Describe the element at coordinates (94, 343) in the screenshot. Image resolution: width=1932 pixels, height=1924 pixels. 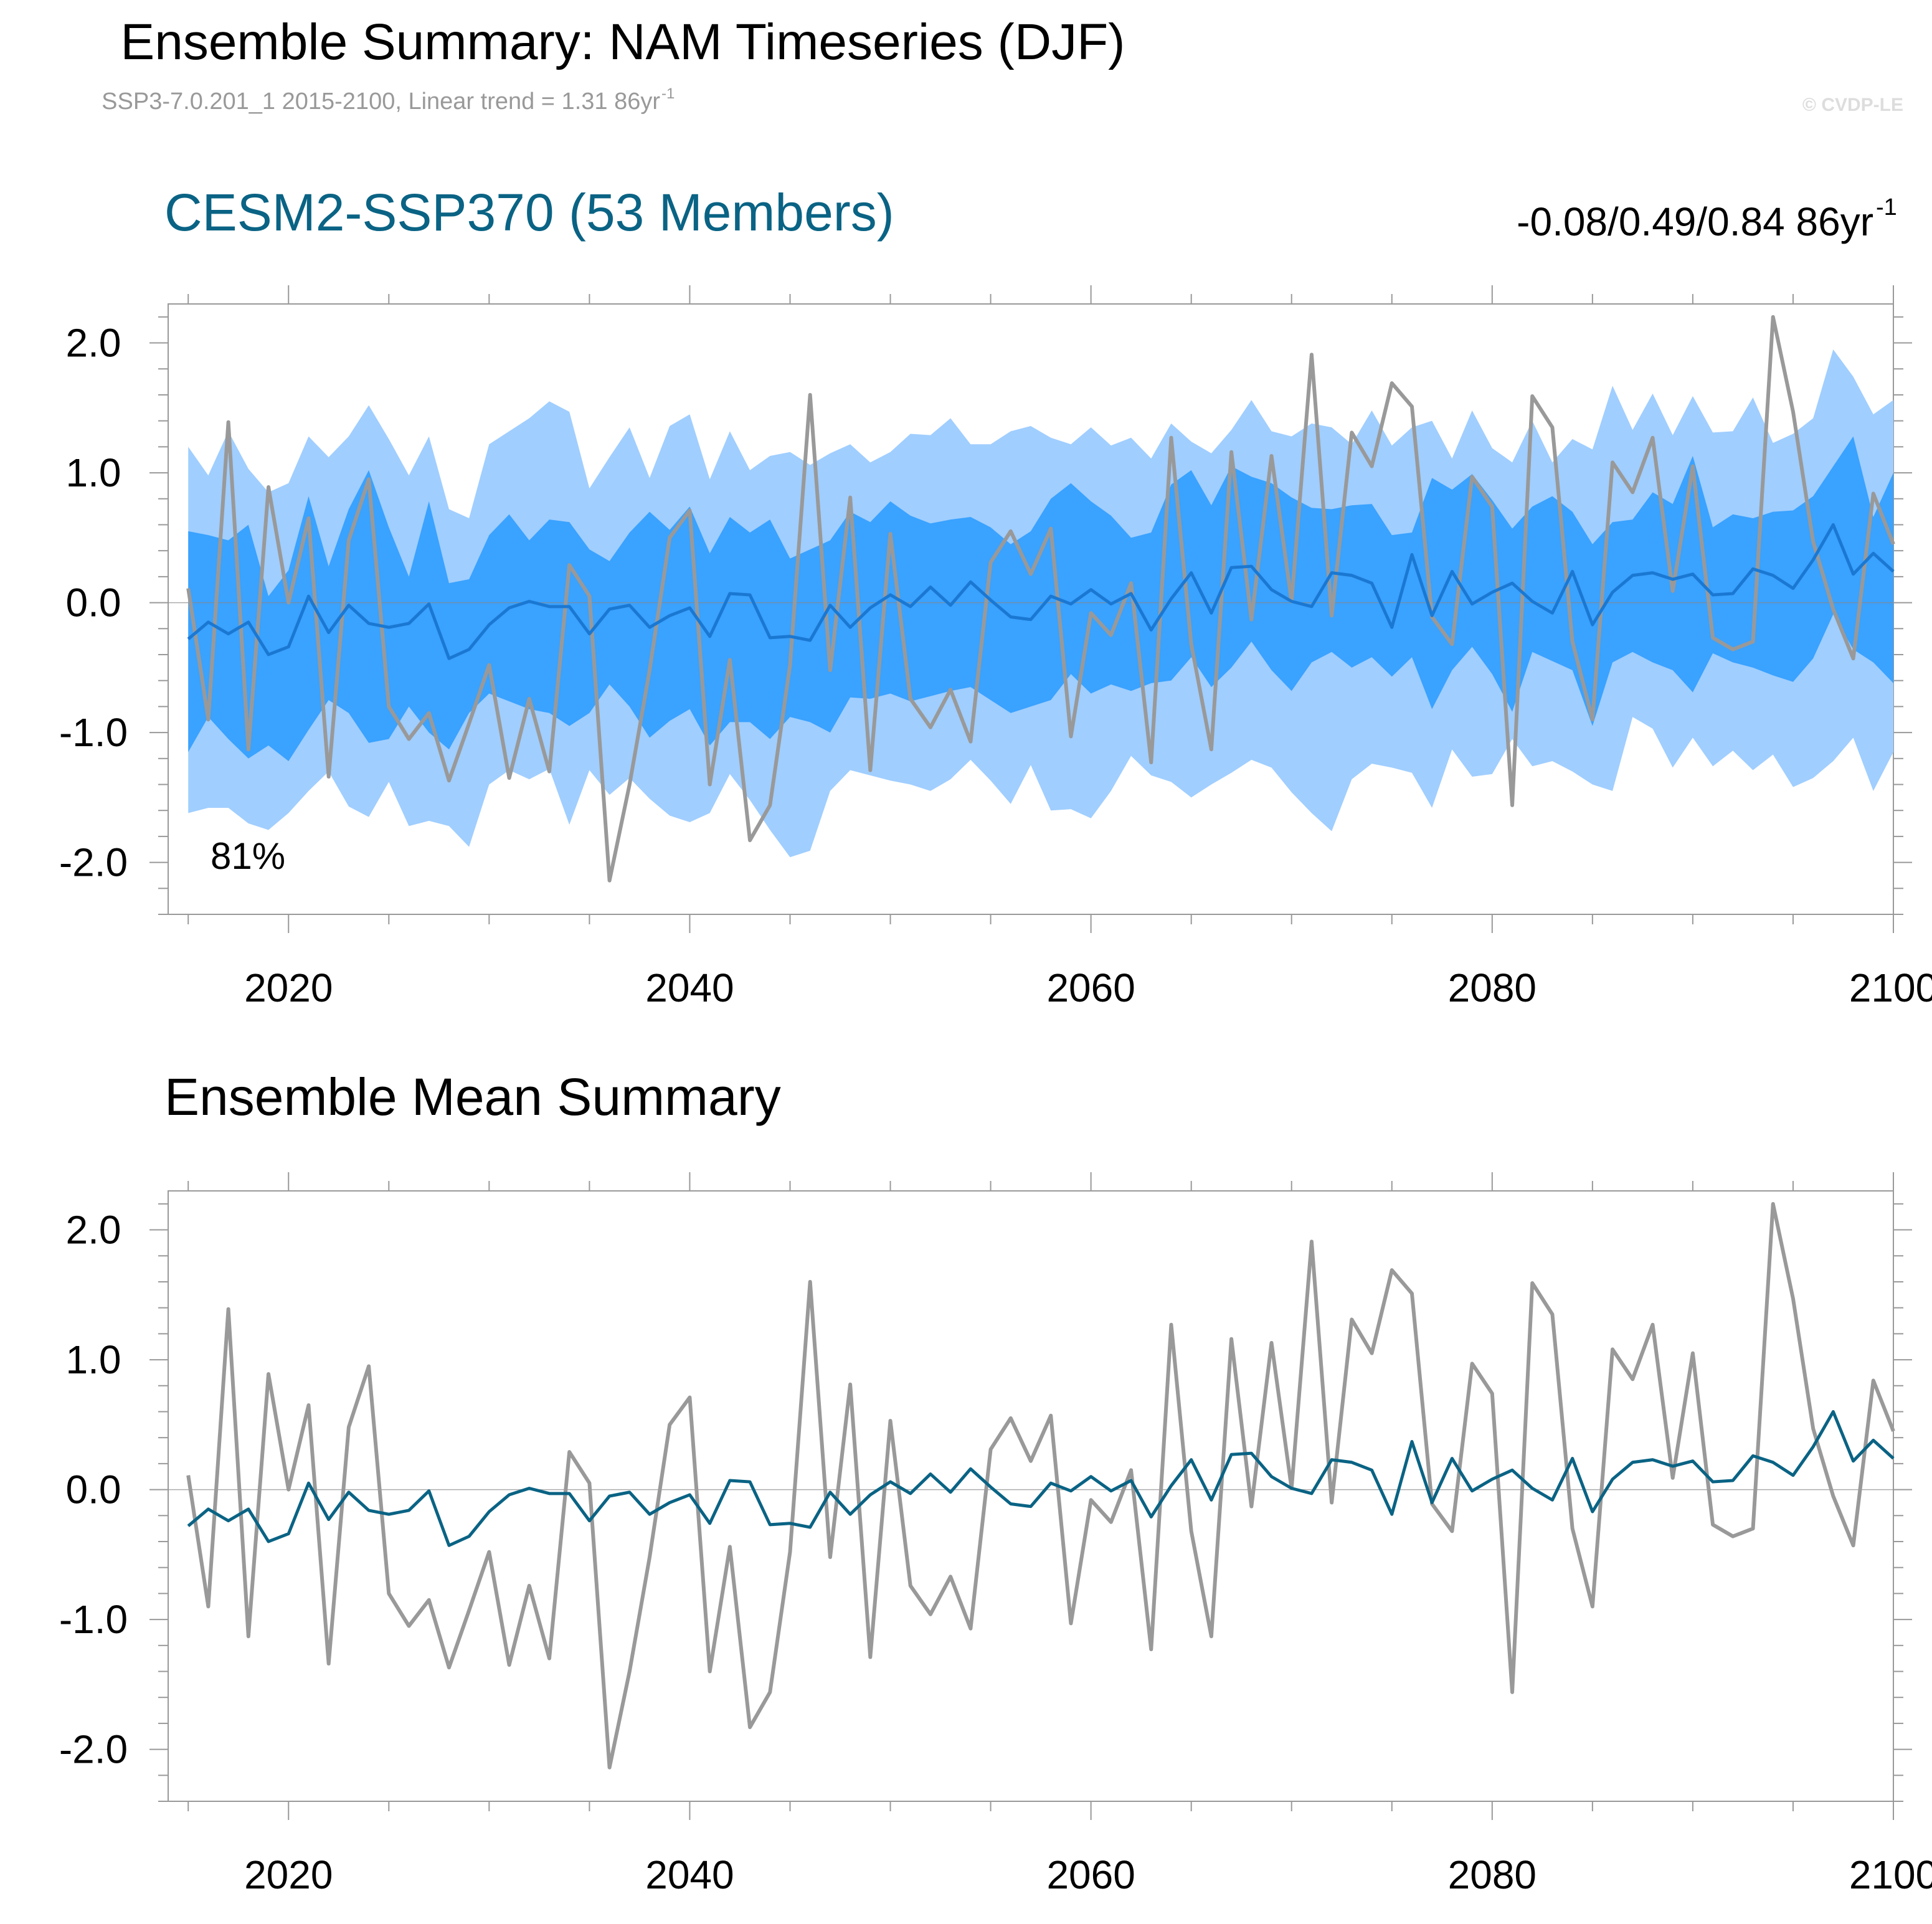
I see `panel1-ytick-label: 2.0` at that location.